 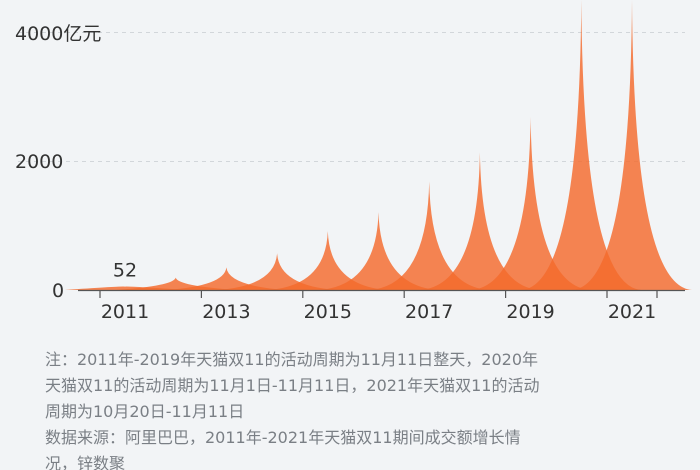 What do you see at coordinates (125, 271) in the screenshot?
I see `data-label-2011: 52` at bounding box center [125, 271].